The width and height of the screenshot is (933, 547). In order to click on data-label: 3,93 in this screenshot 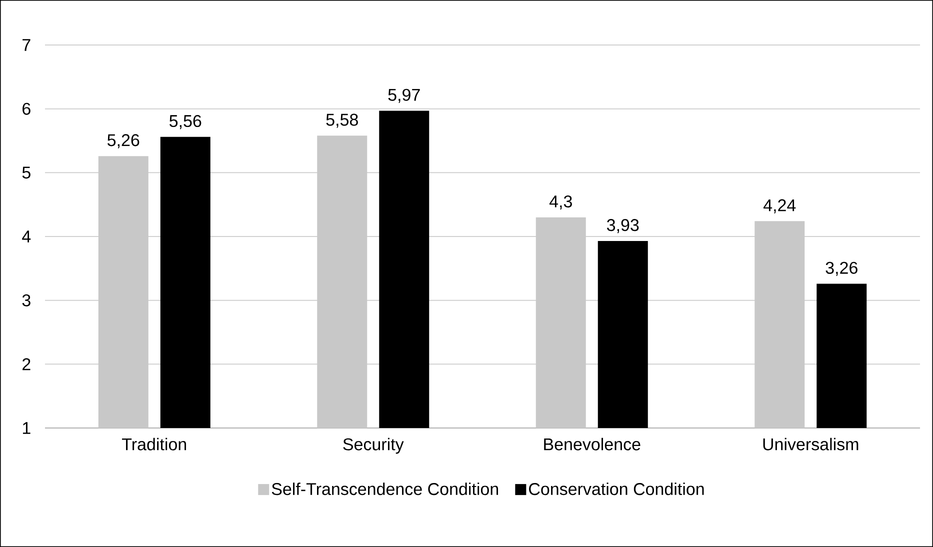, I will do `click(622, 226)`.